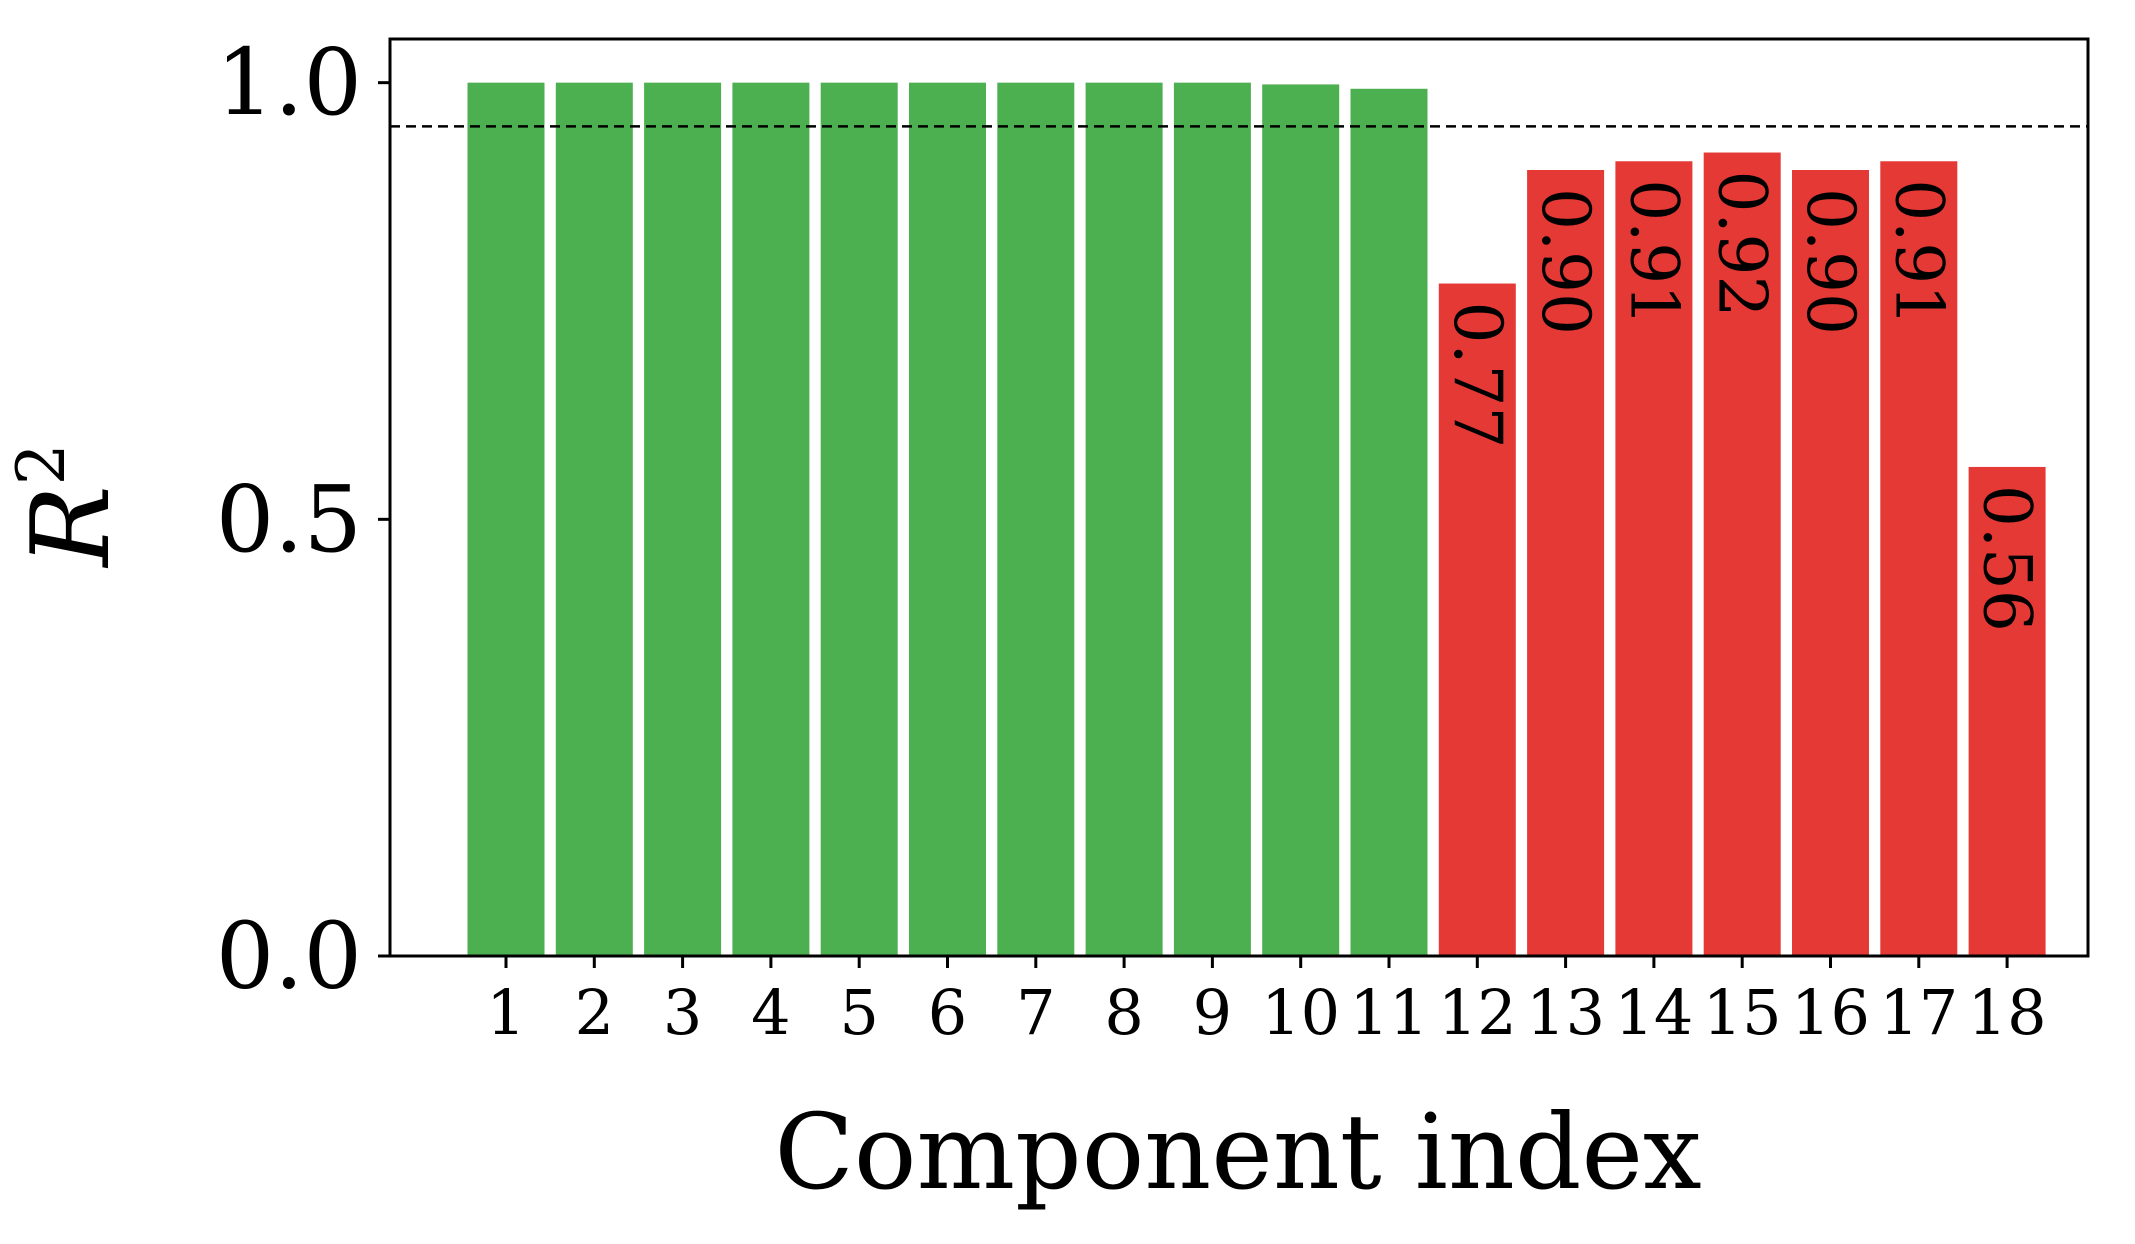  I want to click on y-axis-ticks: 0.0 0.5 1.0, so click(303, 519).